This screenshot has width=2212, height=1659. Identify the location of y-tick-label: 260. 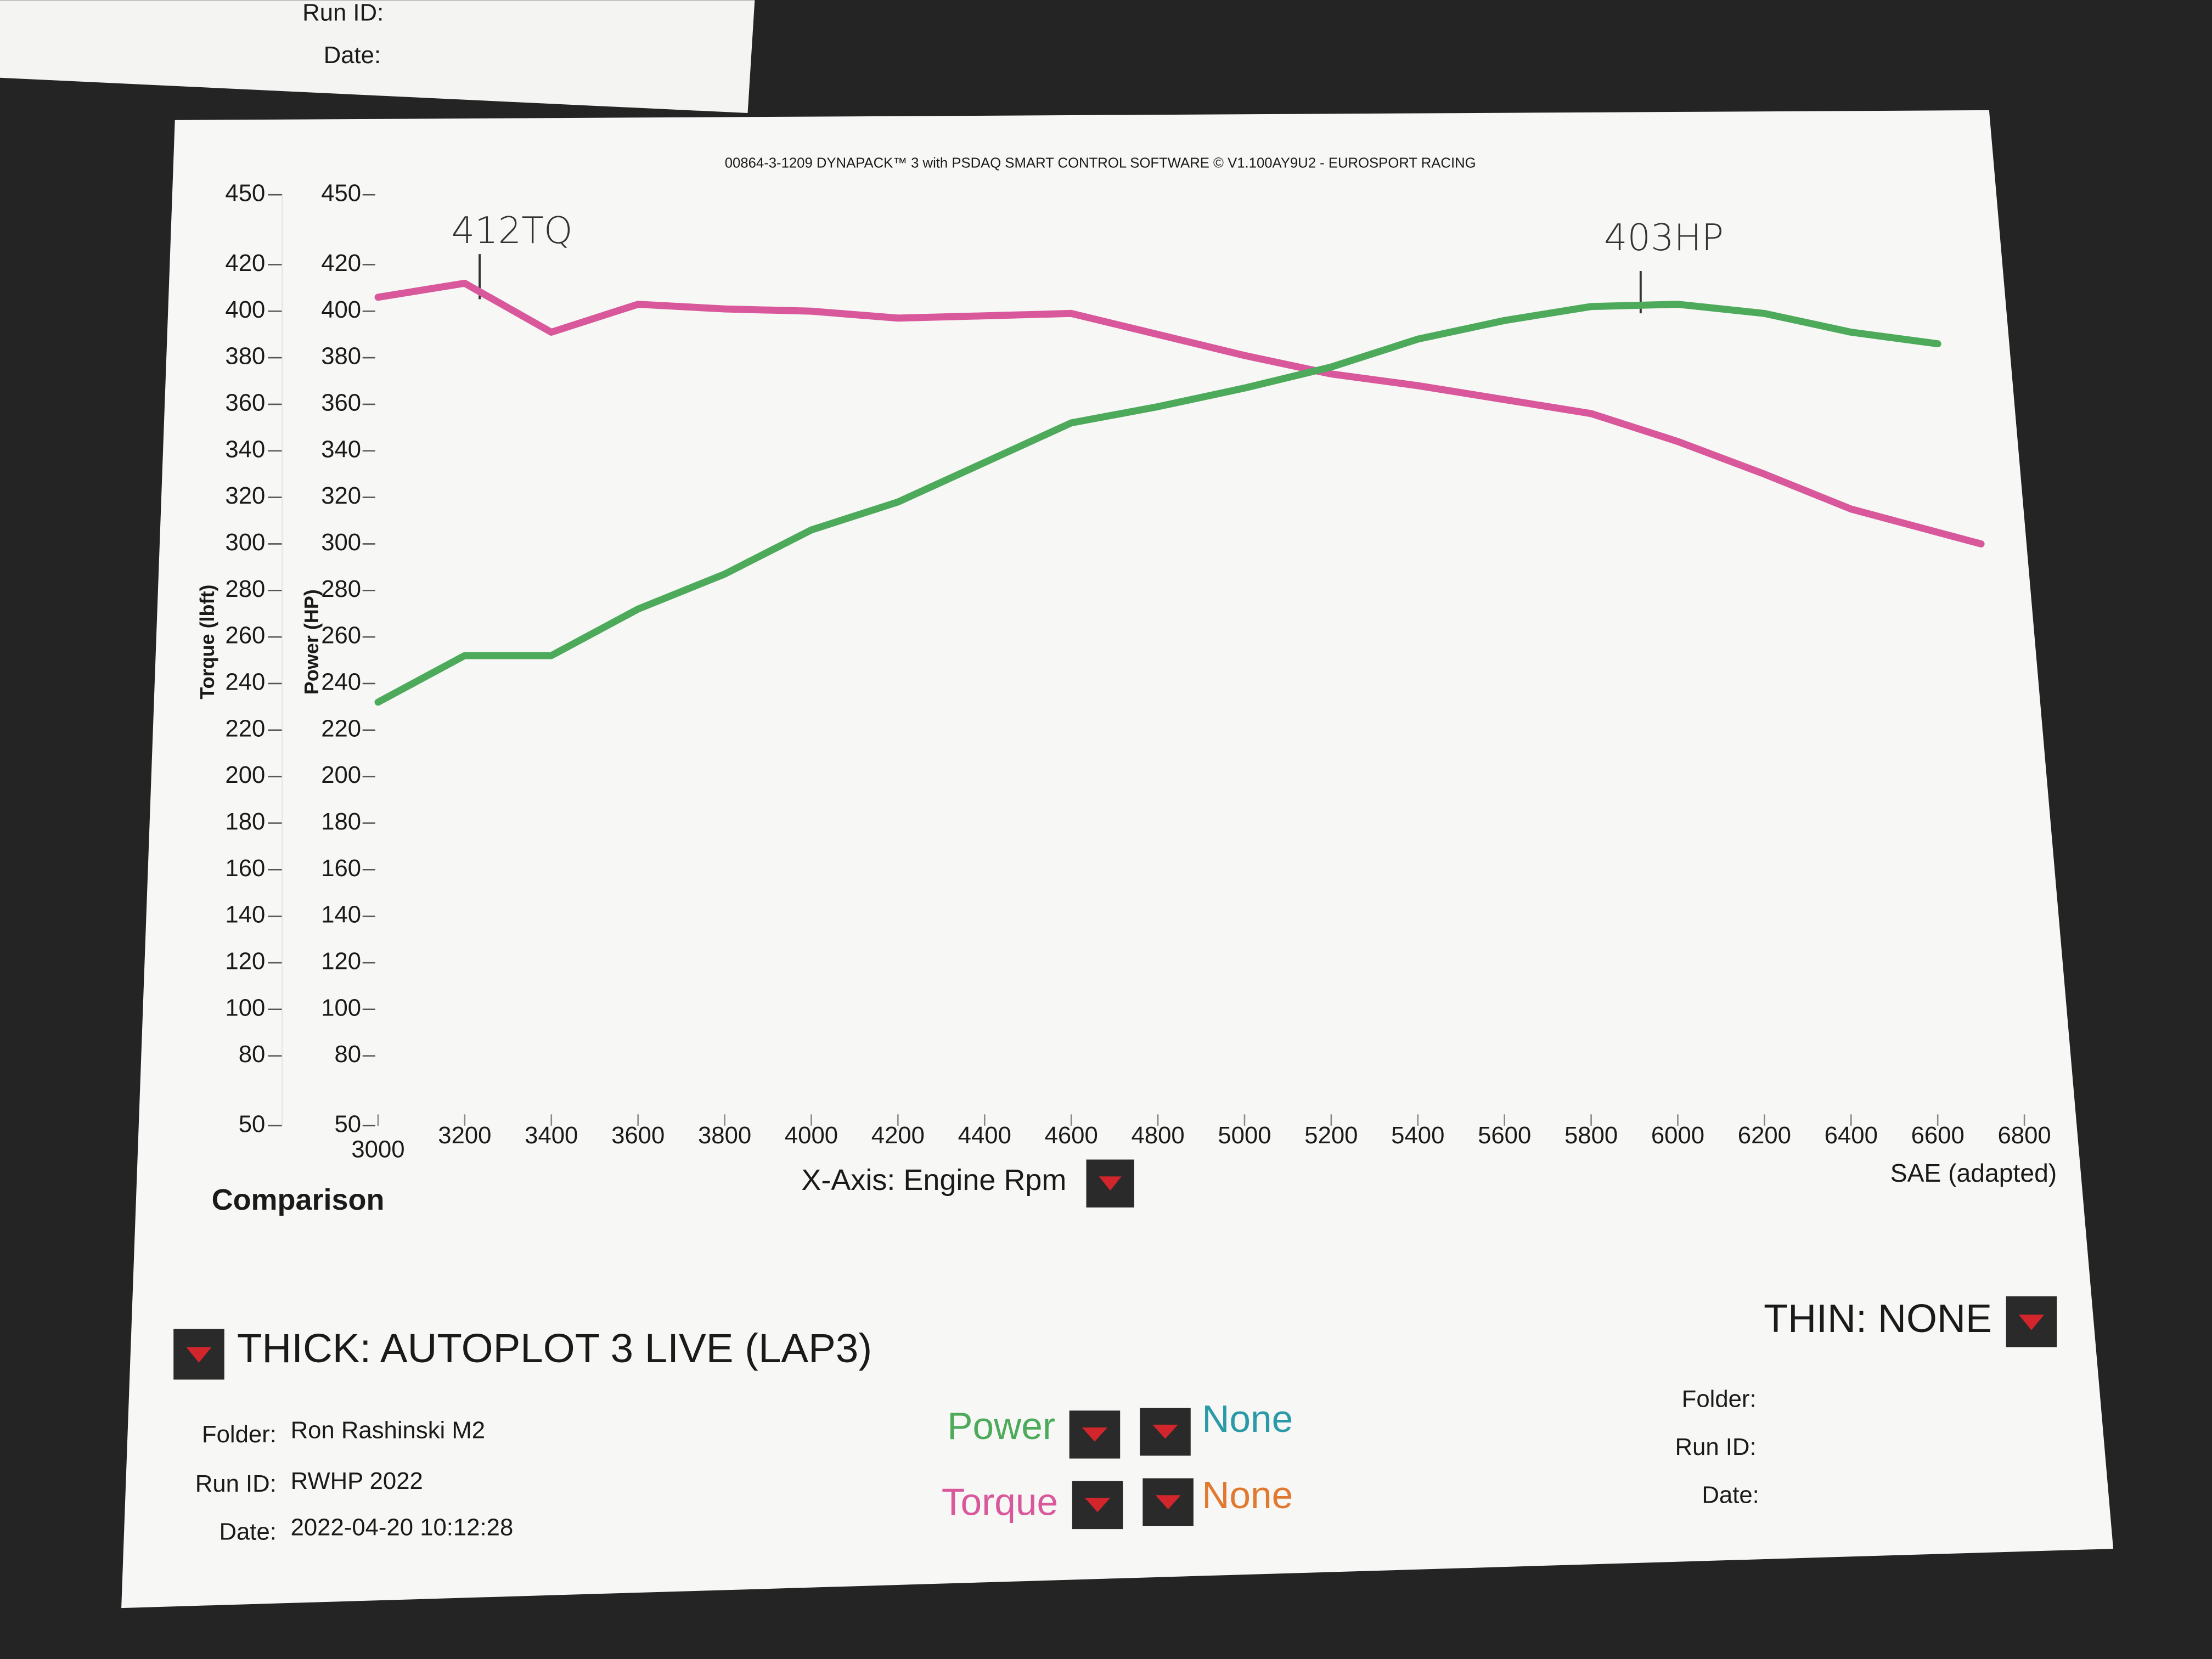
(245, 635).